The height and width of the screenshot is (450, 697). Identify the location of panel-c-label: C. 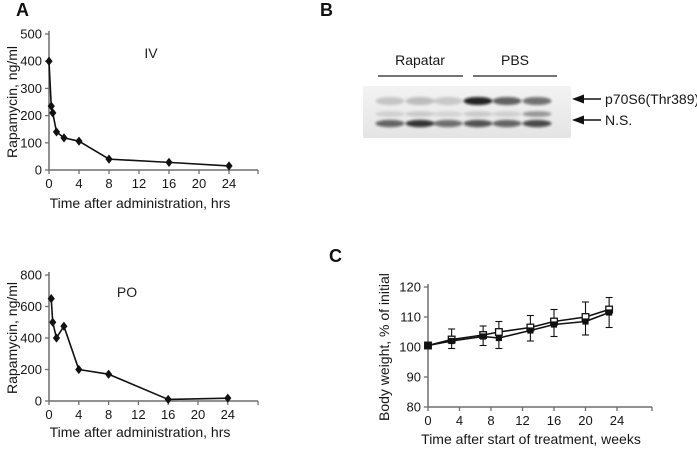
(335, 256).